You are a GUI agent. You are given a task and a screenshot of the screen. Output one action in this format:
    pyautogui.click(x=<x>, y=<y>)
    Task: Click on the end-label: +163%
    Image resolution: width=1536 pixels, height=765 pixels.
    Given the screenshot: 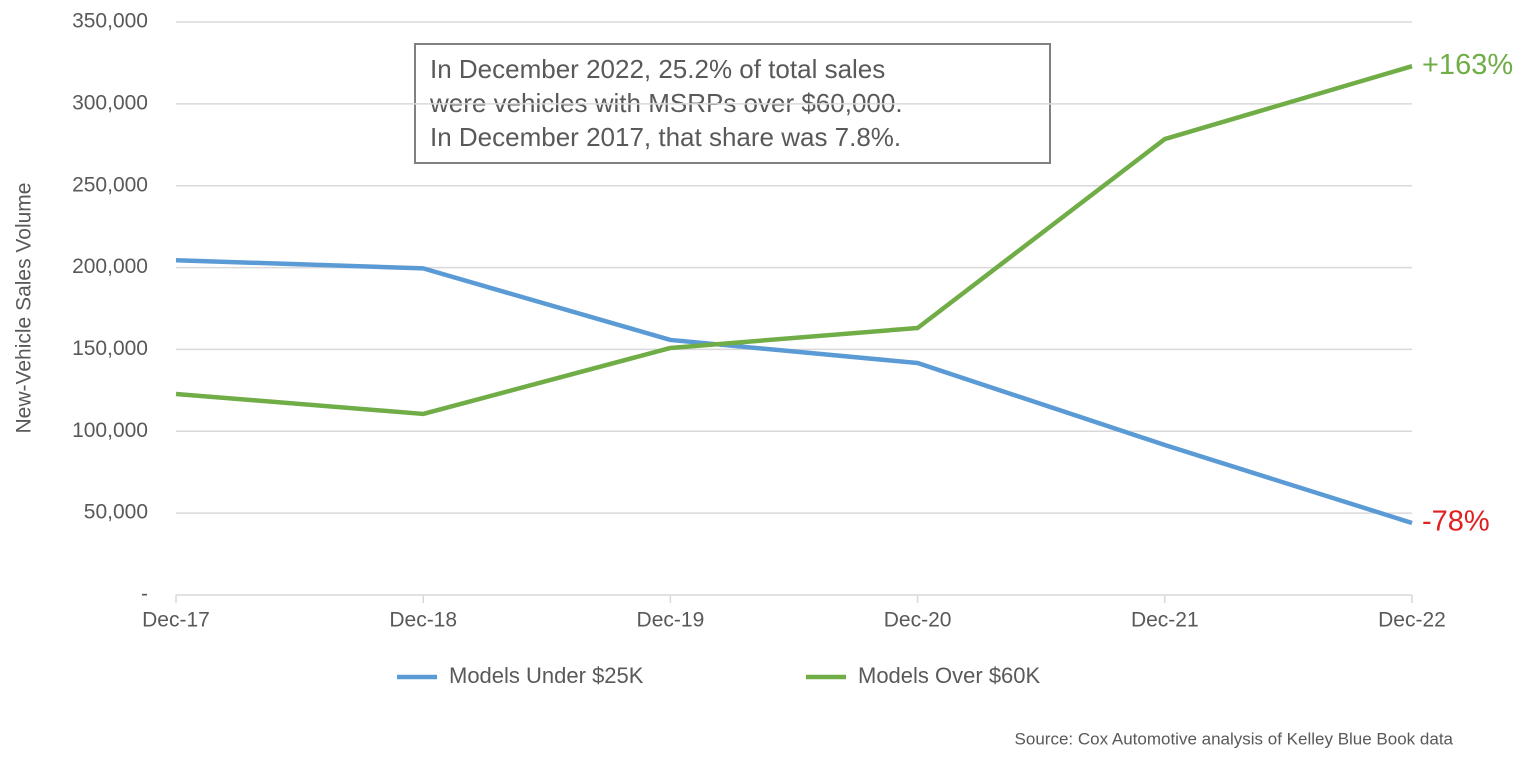 What is the action you would take?
    pyautogui.click(x=1467, y=65)
    